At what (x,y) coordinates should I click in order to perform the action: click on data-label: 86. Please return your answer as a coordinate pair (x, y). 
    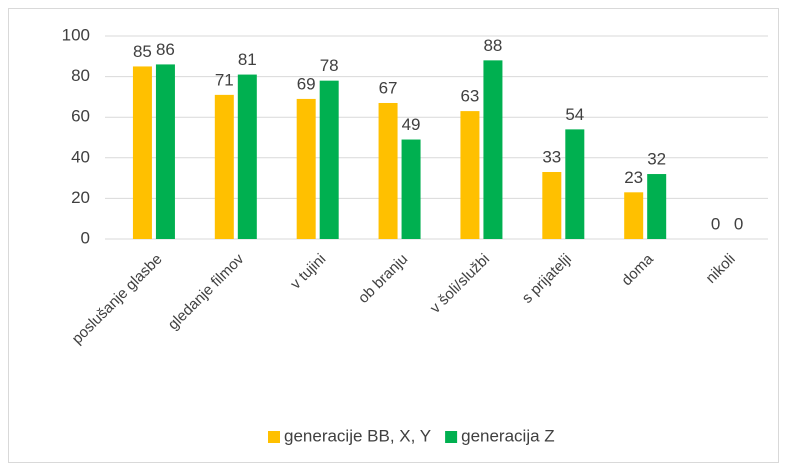
    Looking at the image, I should click on (165, 49).